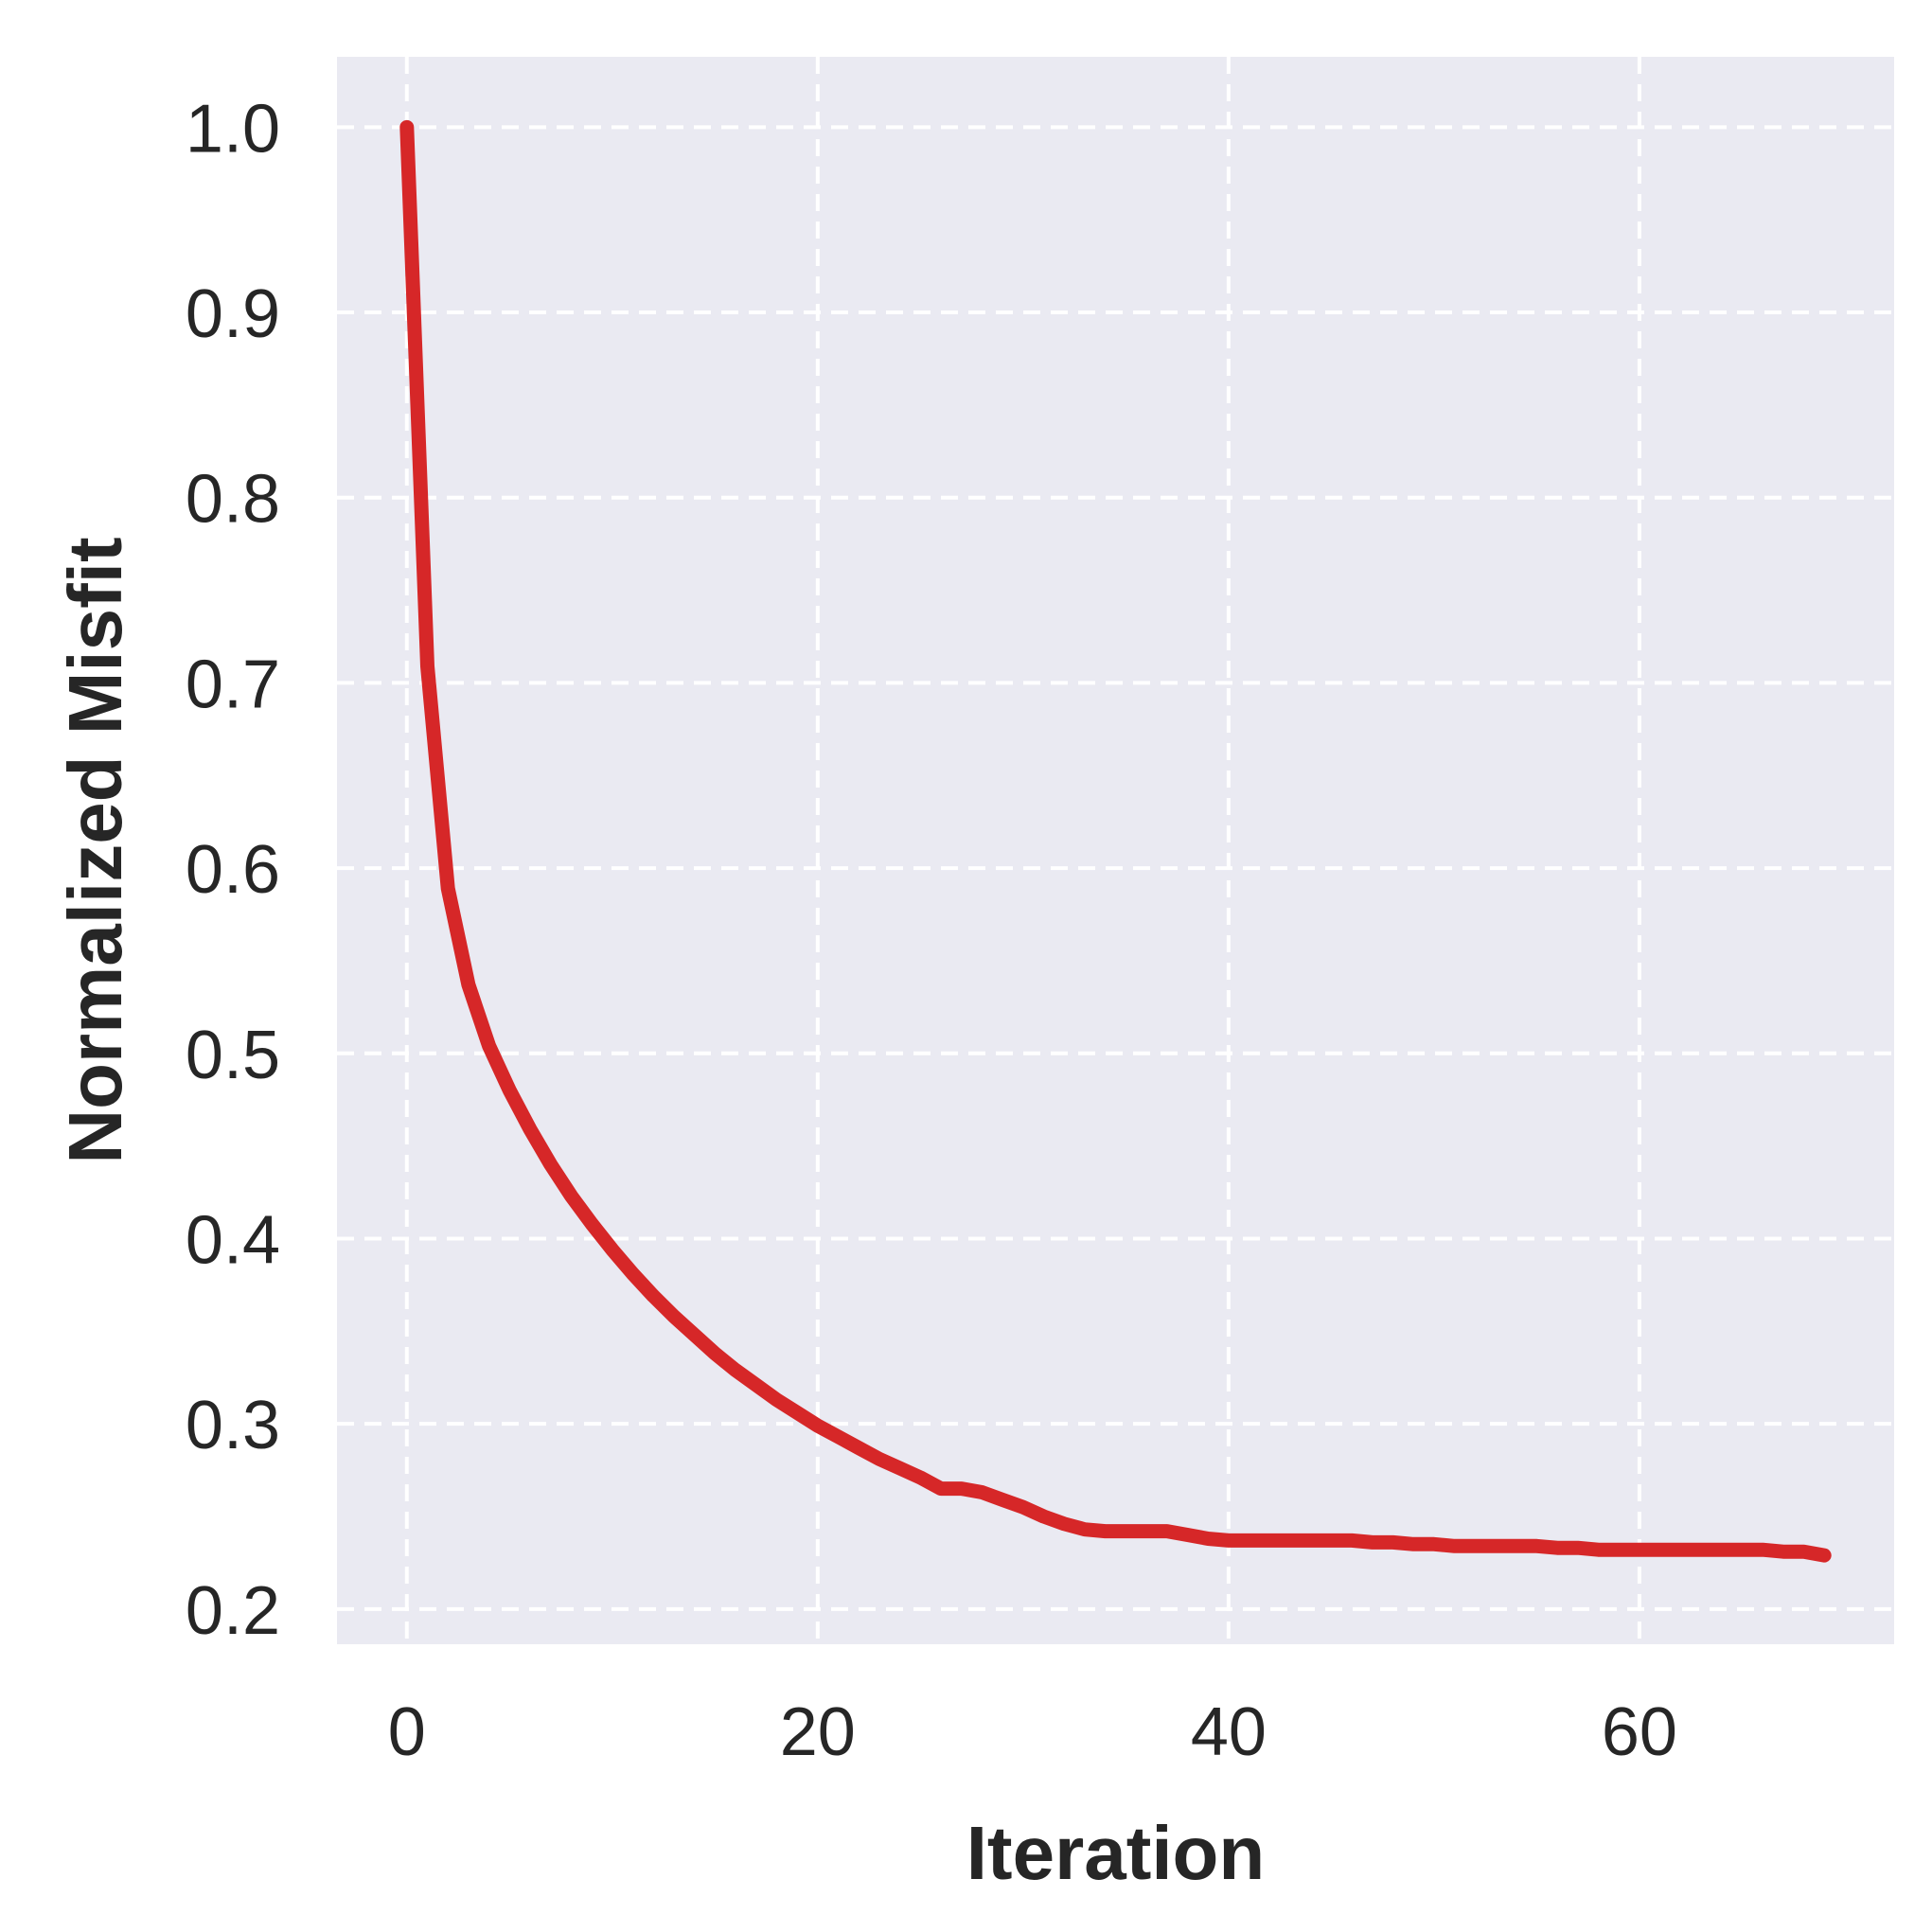 The image size is (1932, 1932). I want to click on y-axis-label: Normalized Misfit, so click(95, 850).